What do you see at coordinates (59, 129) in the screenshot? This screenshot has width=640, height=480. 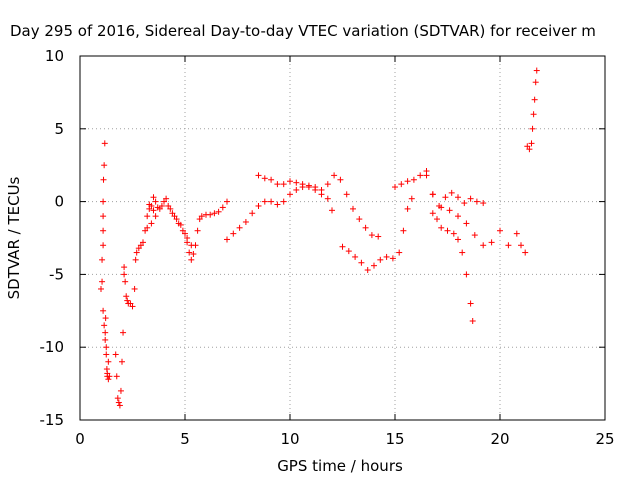 I see `y-tick-label: 5` at bounding box center [59, 129].